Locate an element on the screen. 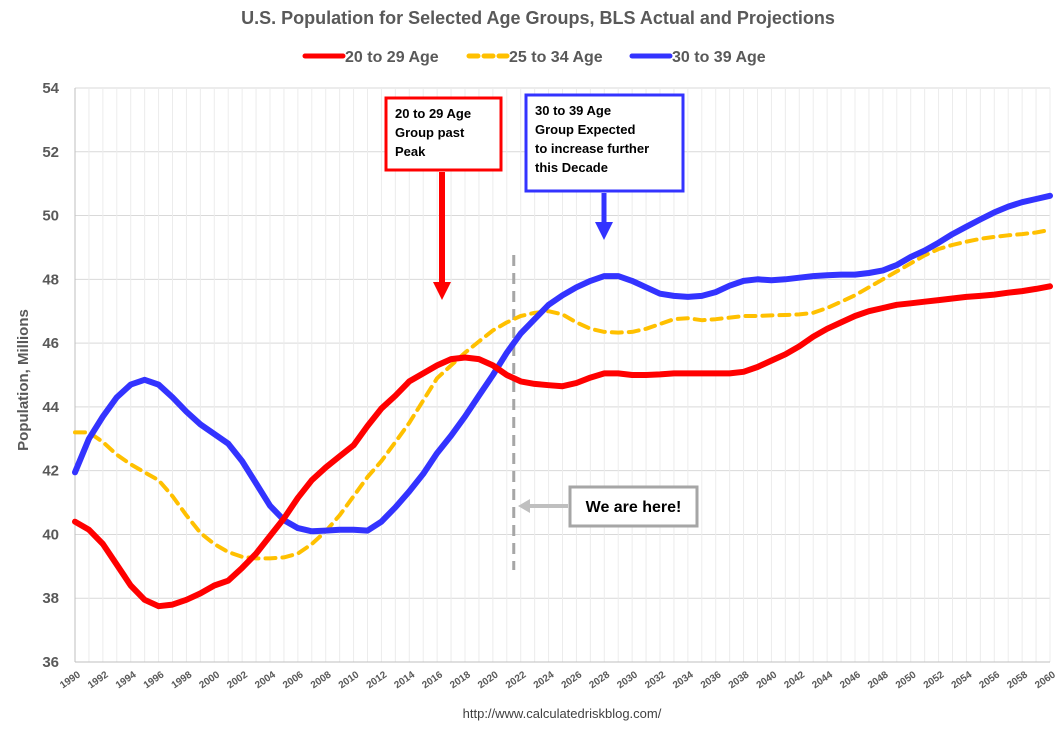  legend-label: 30 to 39 Age is located at coordinates (719, 57).